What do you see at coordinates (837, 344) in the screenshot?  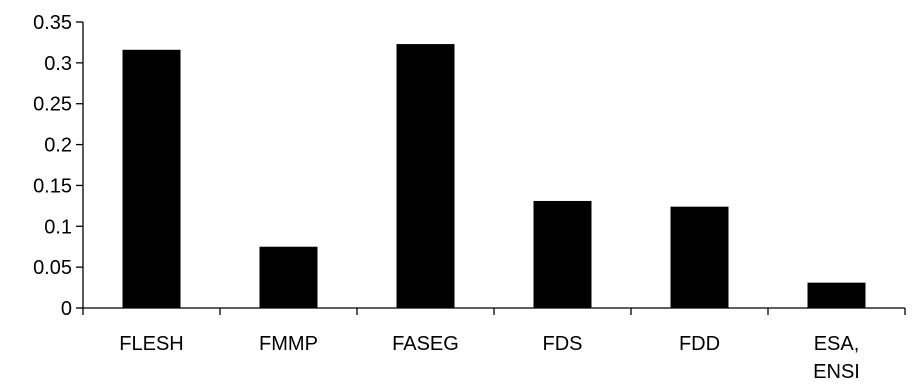 I see `x-category-label-line: ESA,` at bounding box center [837, 344].